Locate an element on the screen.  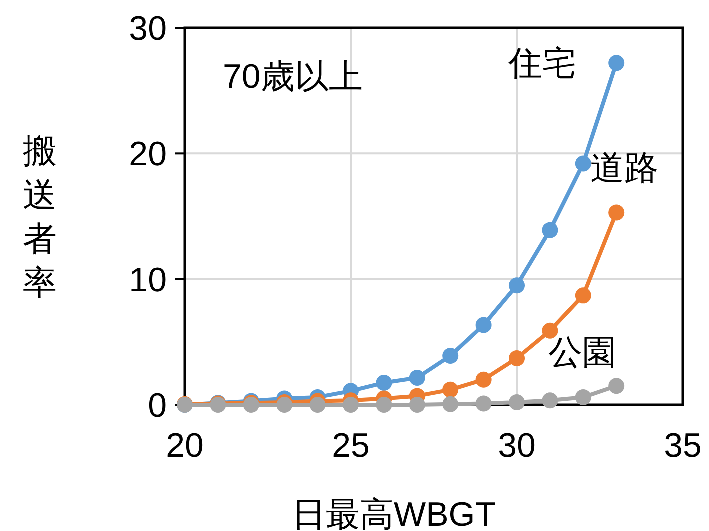
series-label: 道路 is located at coordinates (624, 169).